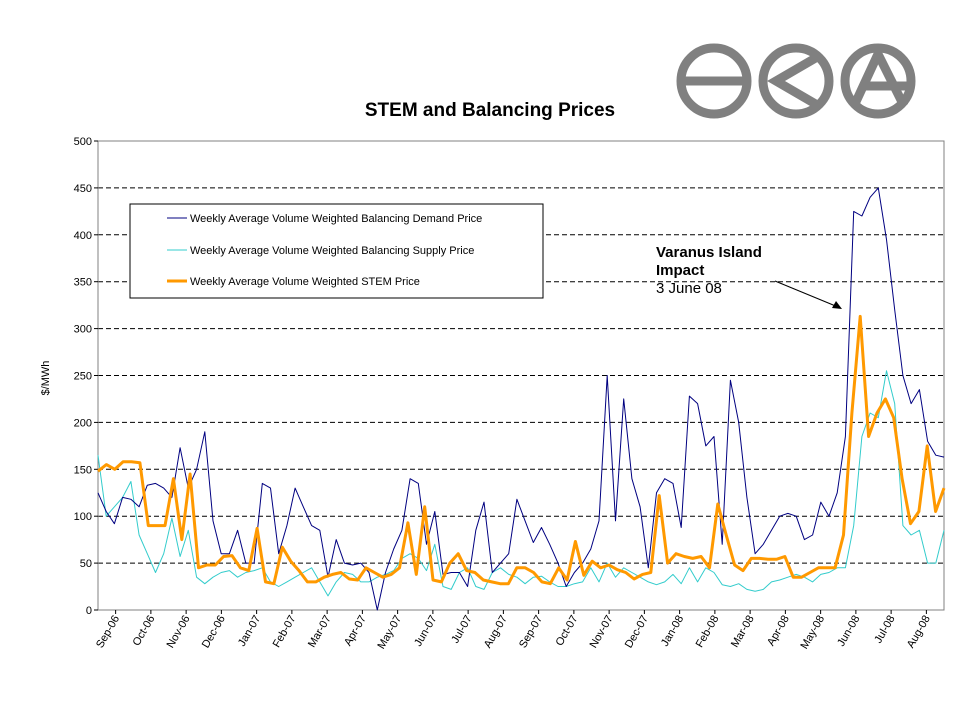  I want to click on x-tick-label: Dec-06, so click(214, 632).